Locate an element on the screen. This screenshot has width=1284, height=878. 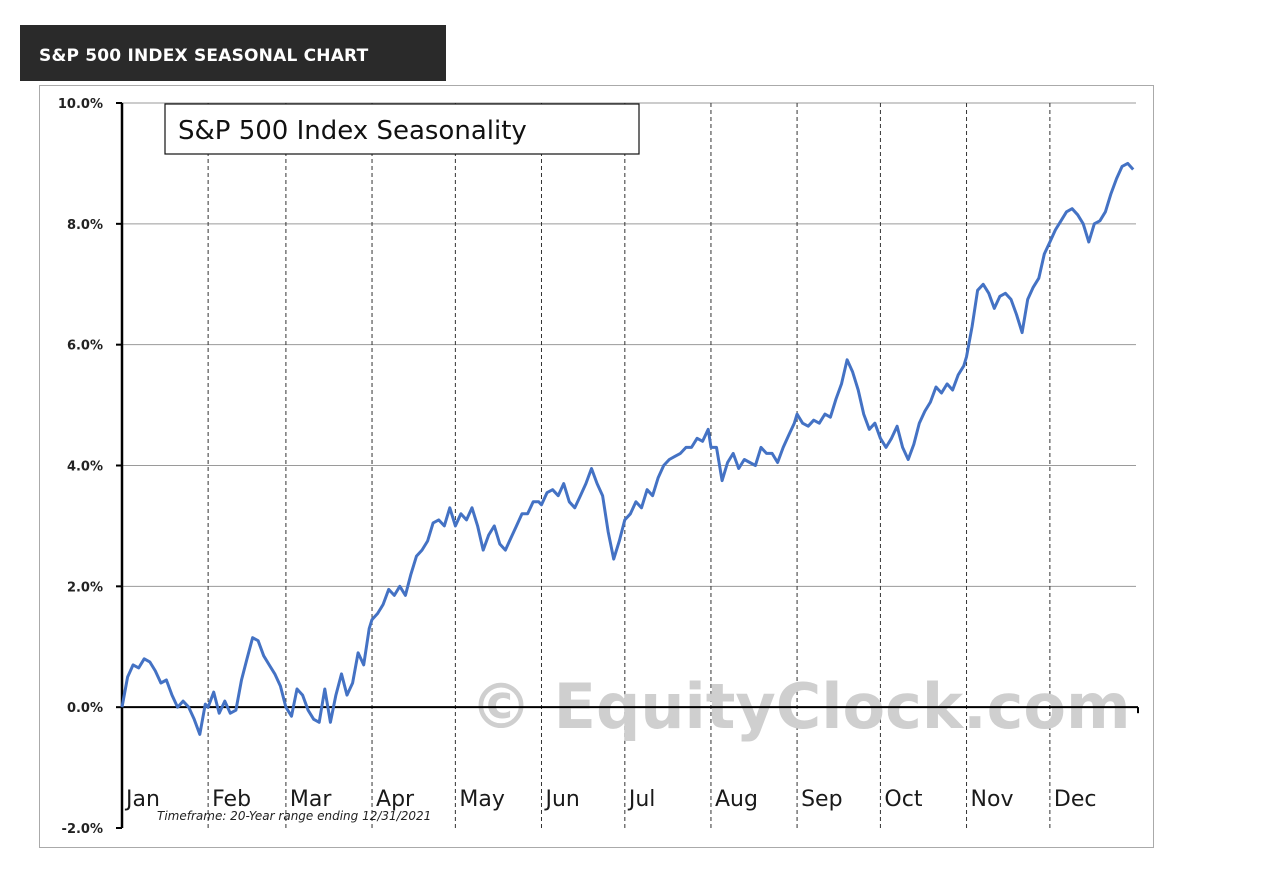
chart-header-bar: S&P 500 INDEX SEASONAL CHART is located at coordinates (233, 53).